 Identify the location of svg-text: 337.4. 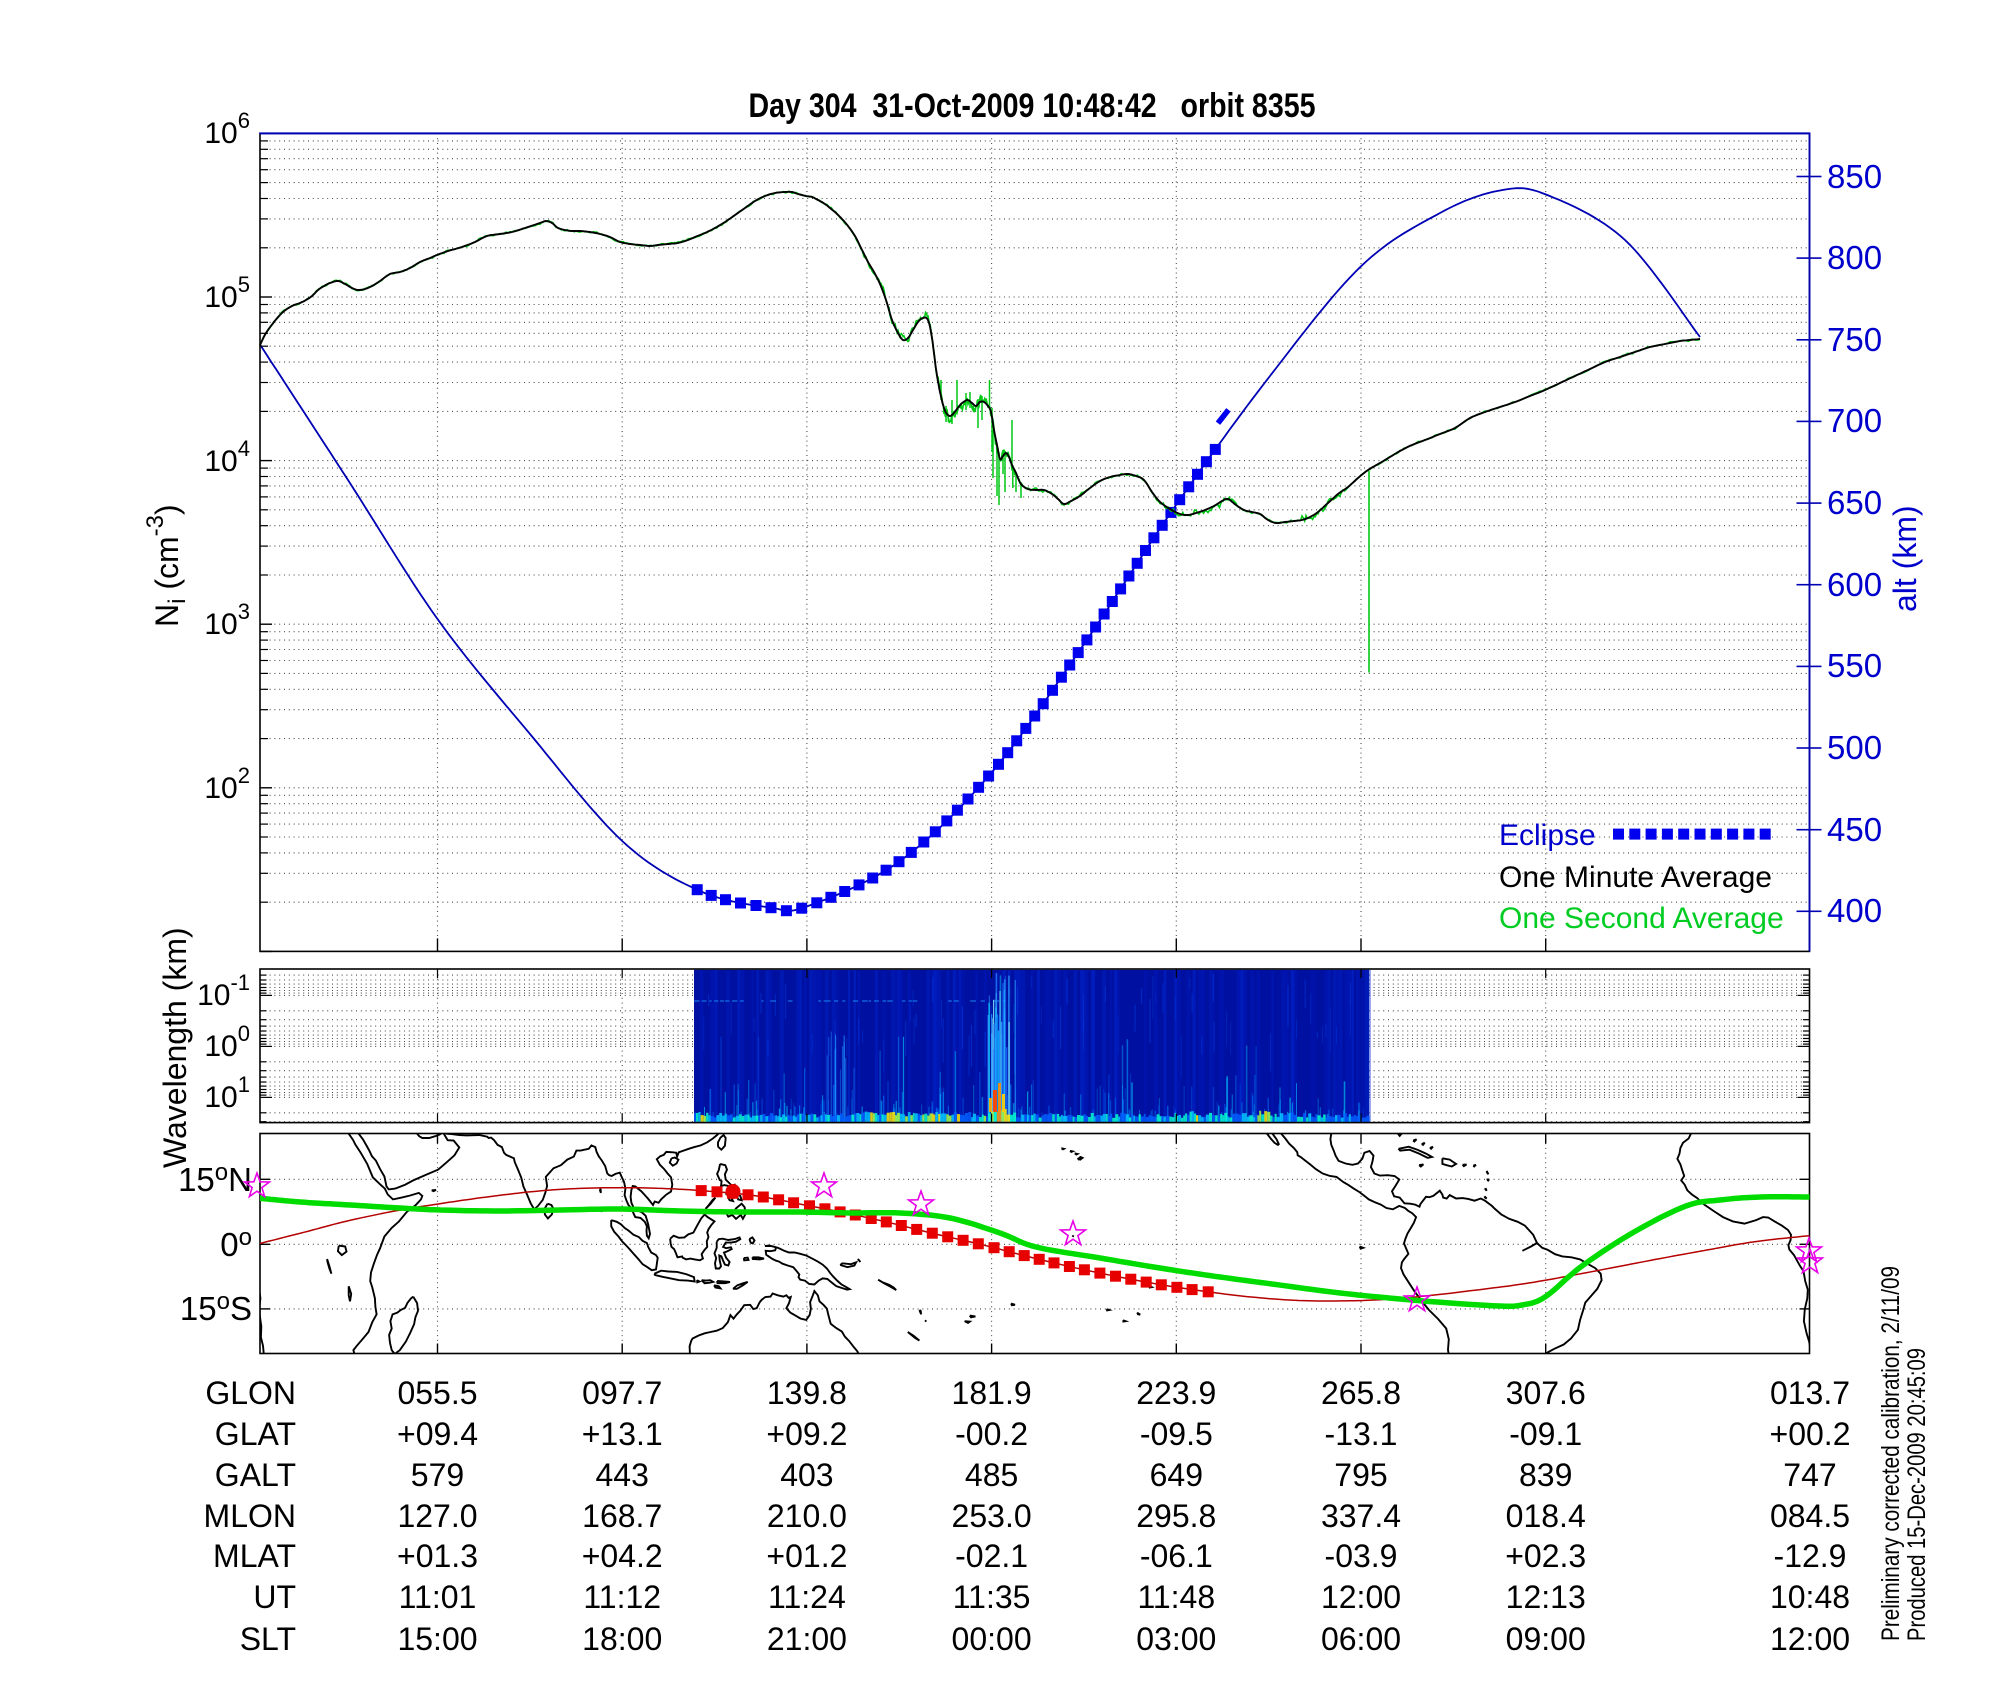
(1361, 1516).